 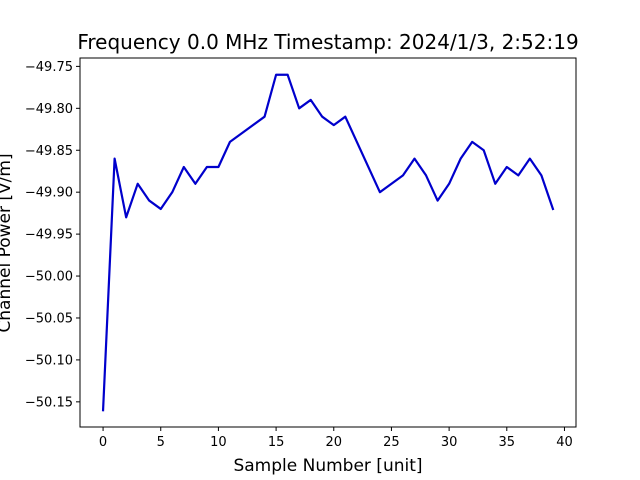 What do you see at coordinates (564, 442) in the screenshot?
I see `x-tick-label: 40` at bounding box center [564, 442].